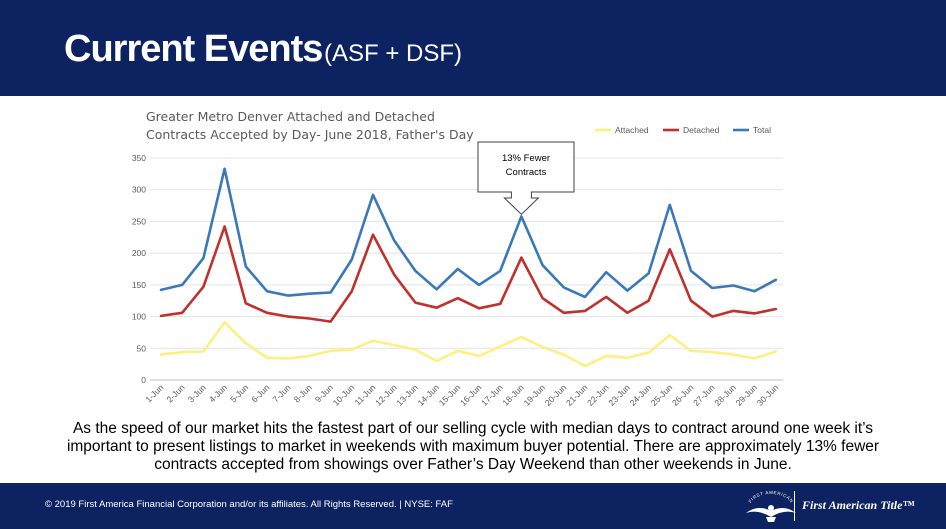 This screenshot has height=529, width=946. Describe the element at coordinates (468, 274) in the screenshot. I see `series-line-detached` at that location.